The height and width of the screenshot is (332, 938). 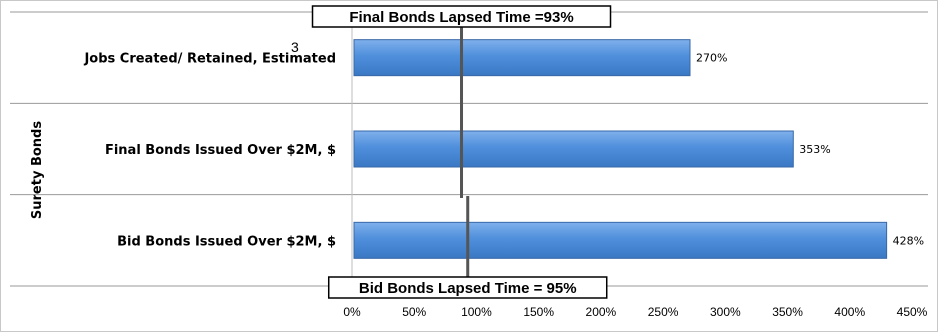 I want to click on reference-label: Final Bonds Lapsed Time =93%, so click(x=461, y=17).